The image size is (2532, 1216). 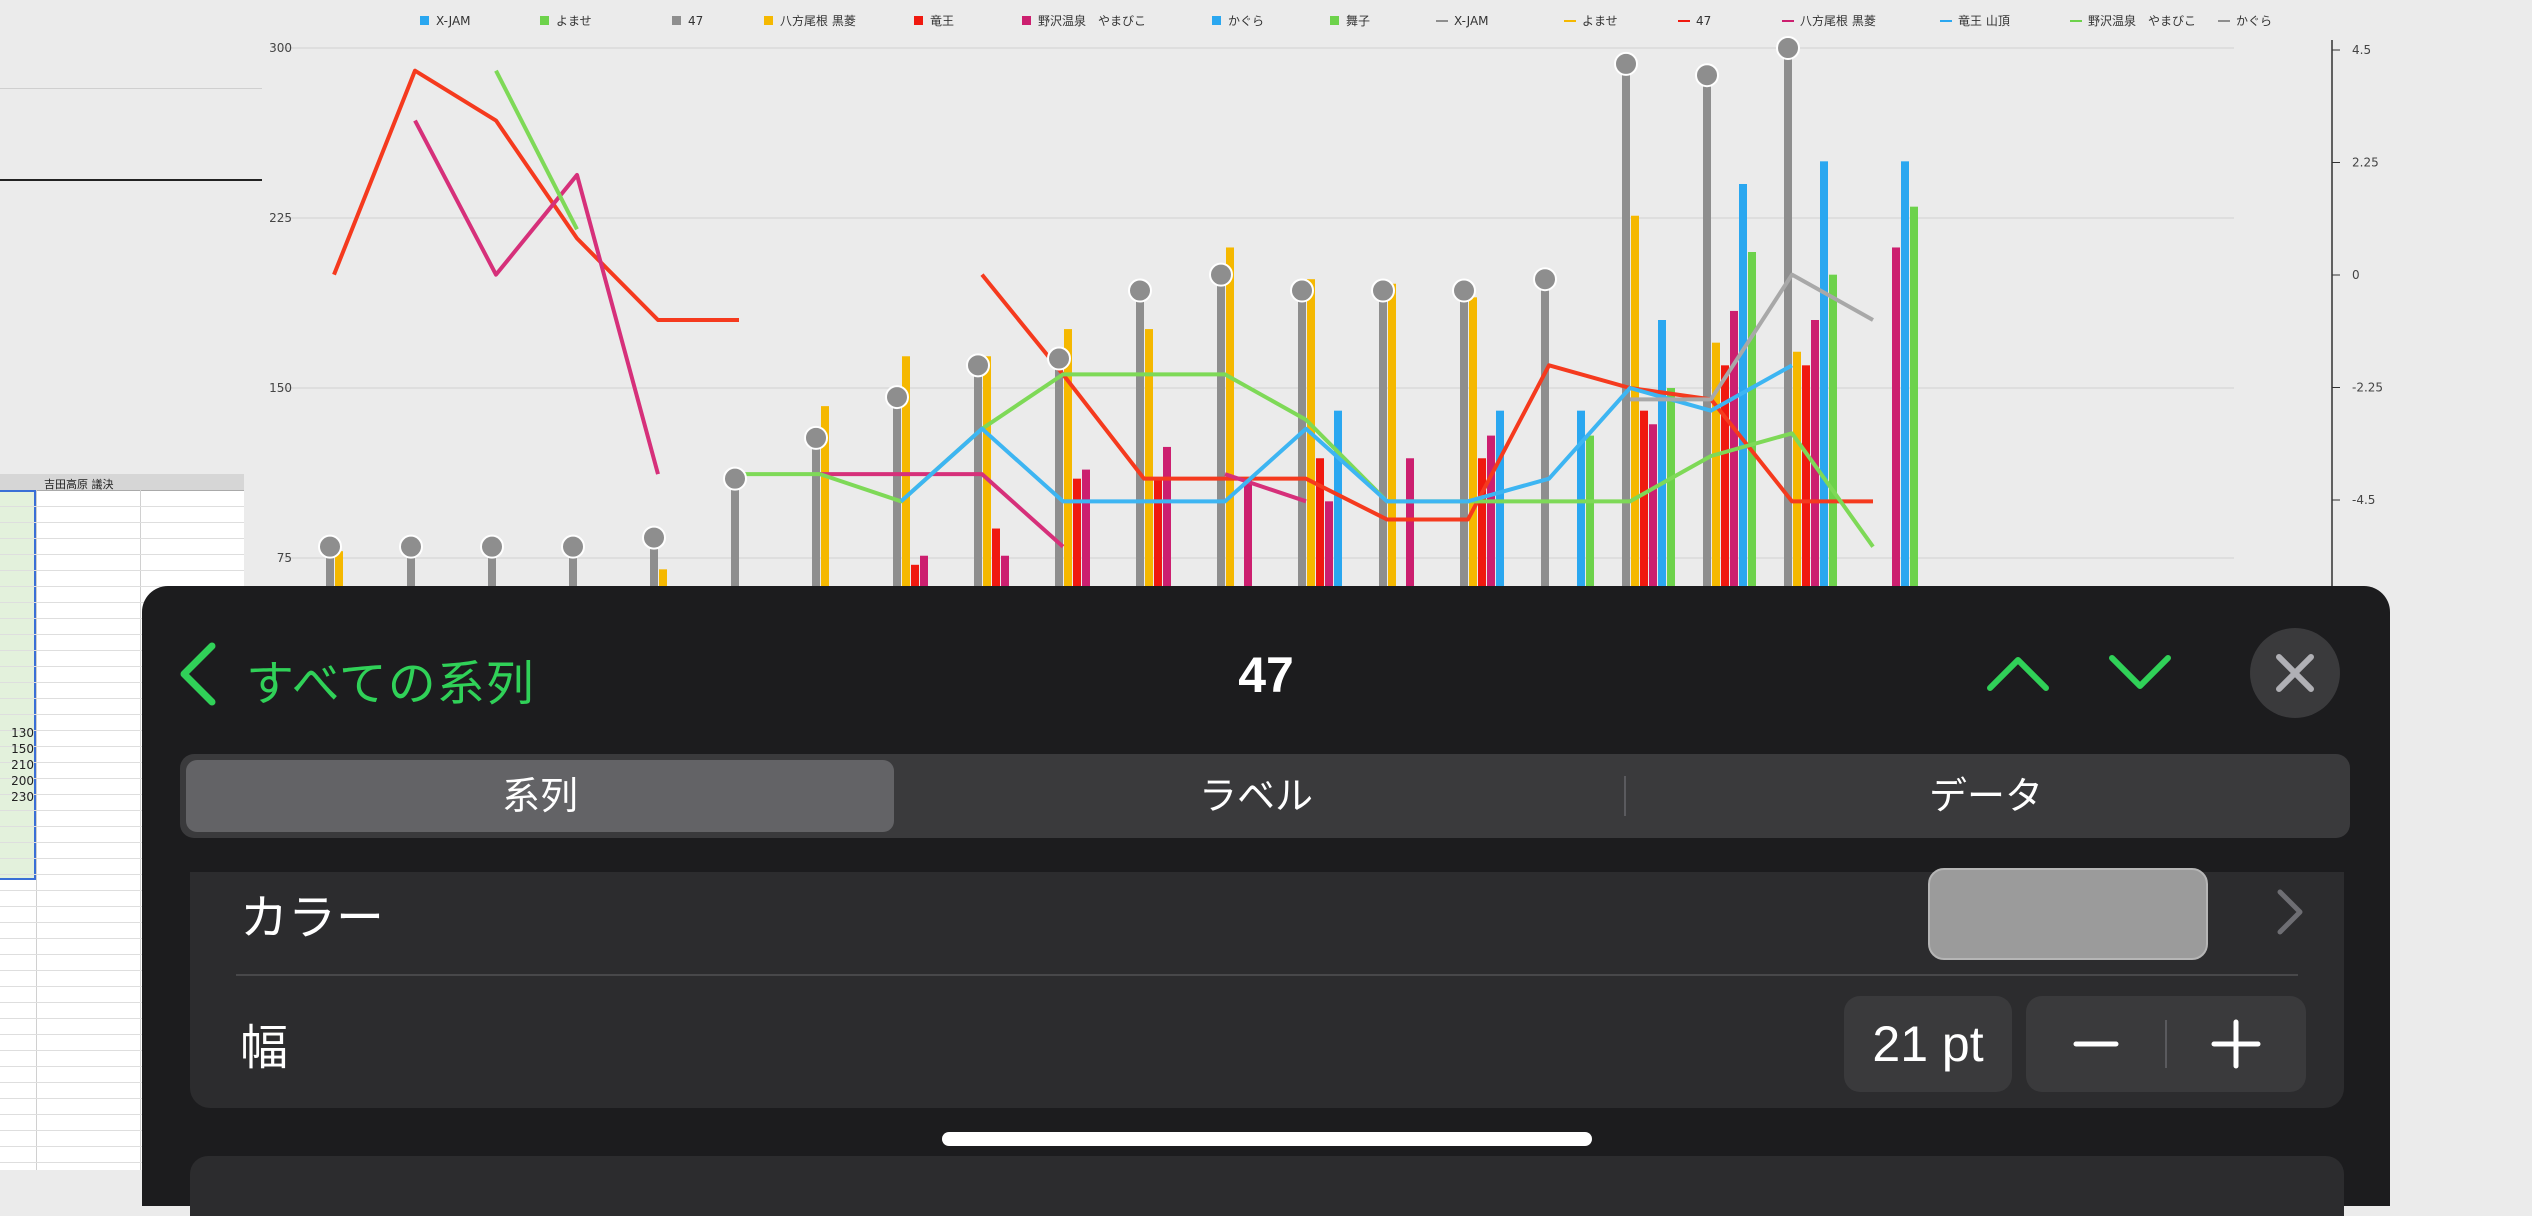 What do you see at coordinates (2290, 912) in the screenshot?
I see `chevron-right-icon` at bounding box center [2290, 912].